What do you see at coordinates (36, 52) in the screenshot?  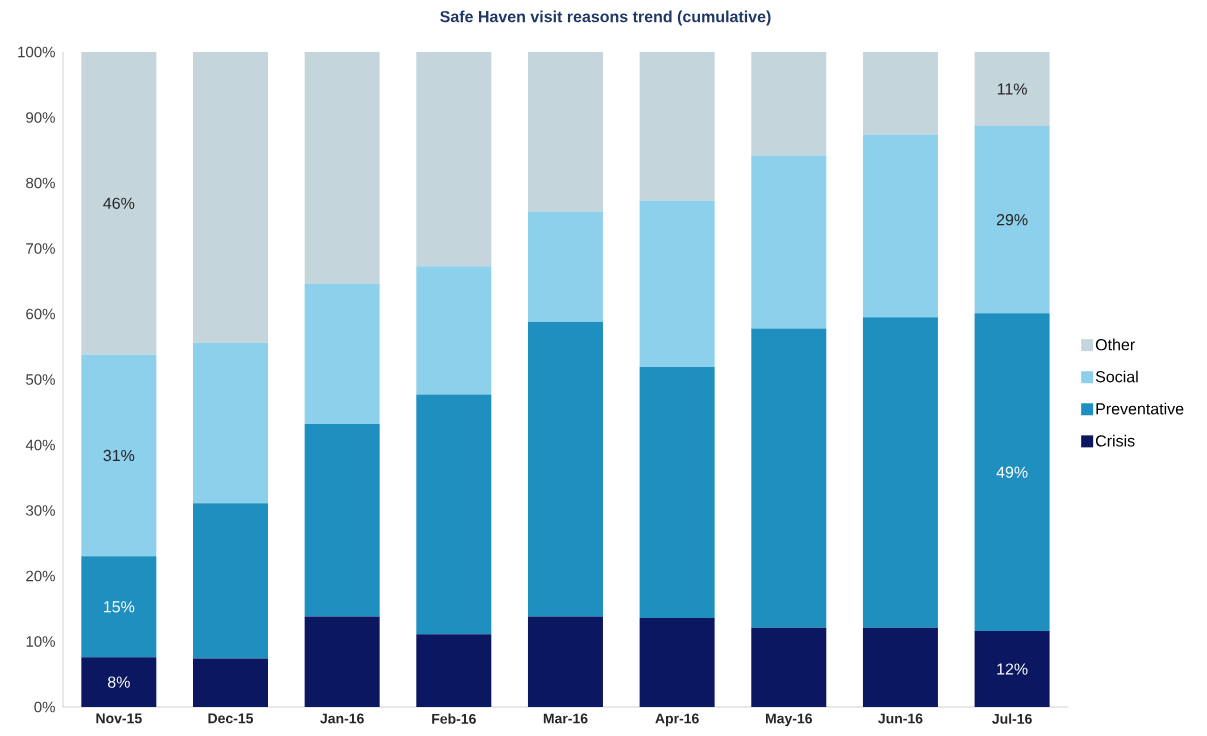 I see `y-tick-label: 100%` at bounding box center [36, 52].